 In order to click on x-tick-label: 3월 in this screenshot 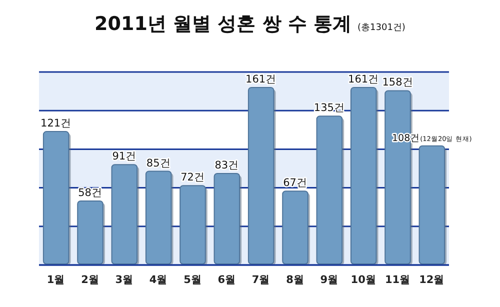, I will do `click(124, 280)`.